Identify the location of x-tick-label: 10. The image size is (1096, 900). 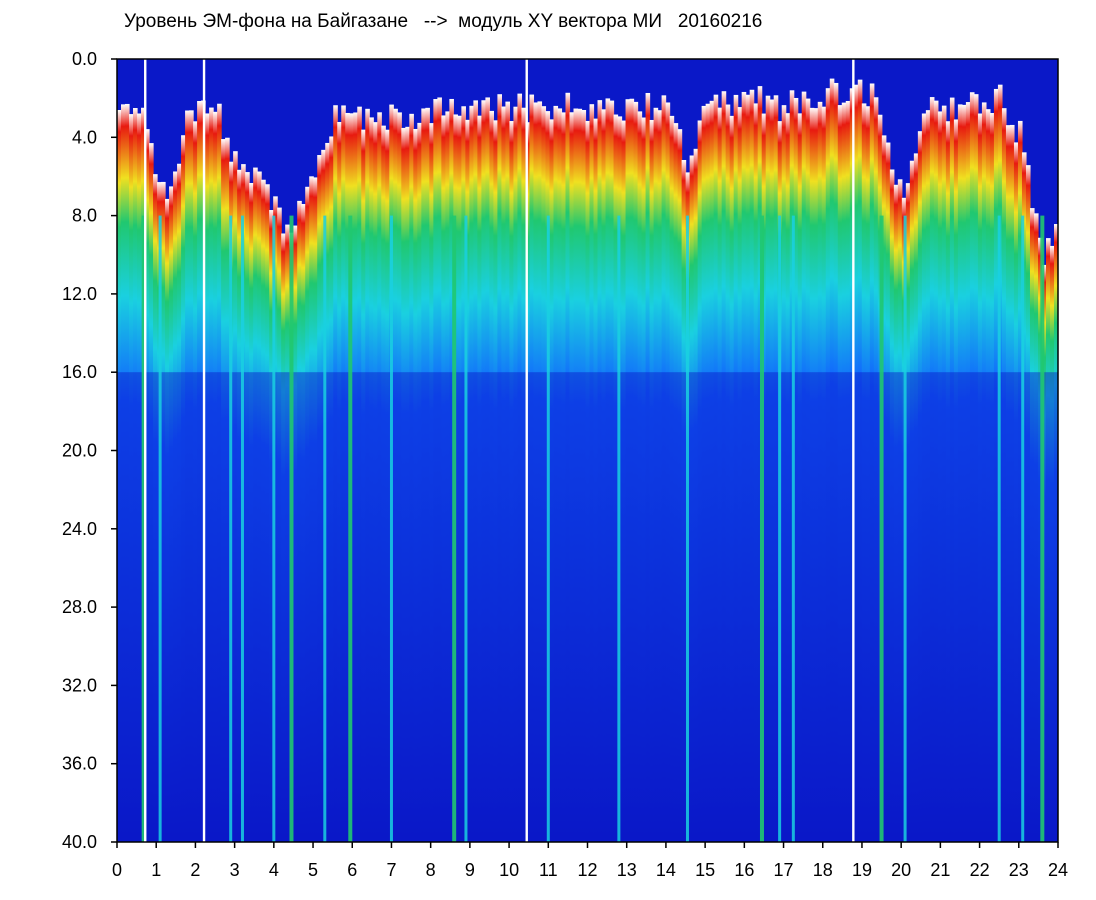
(509, 870).